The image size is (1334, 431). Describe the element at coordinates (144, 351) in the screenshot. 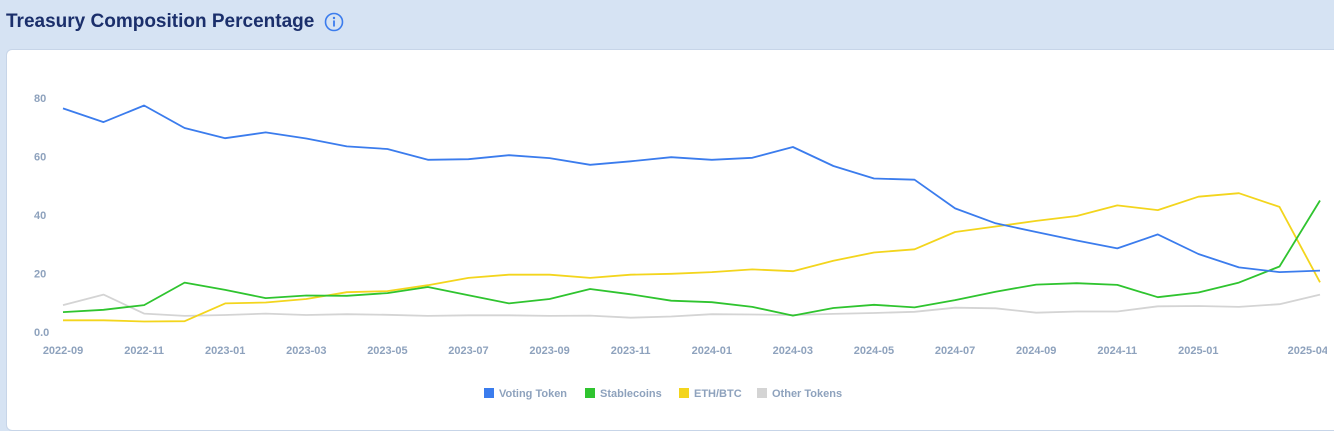

I see `x-tick-label: 2022-11` at that location.